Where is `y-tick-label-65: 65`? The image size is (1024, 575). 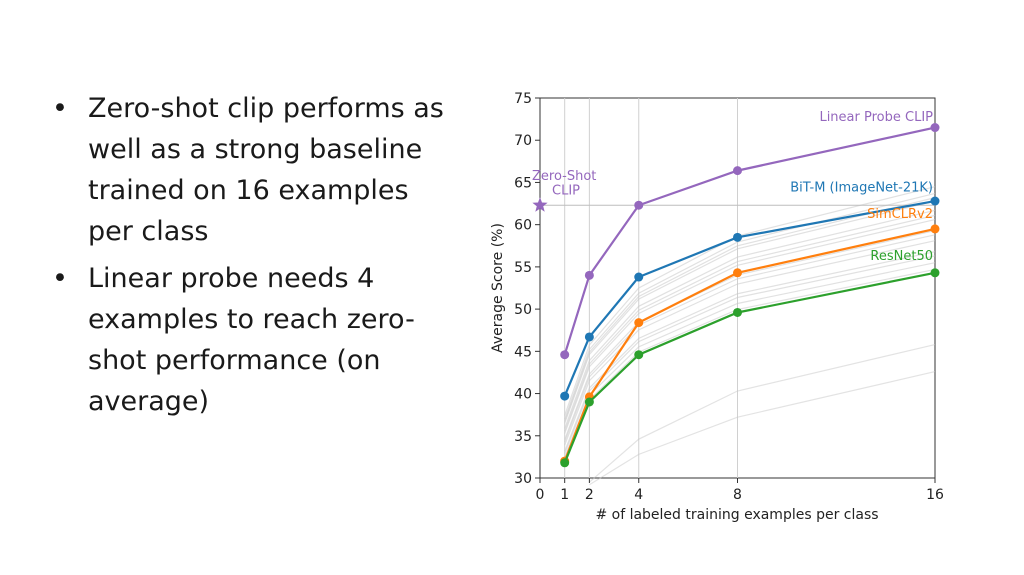
y-tick-label-65: 65 is located at coordinates (523, 183).